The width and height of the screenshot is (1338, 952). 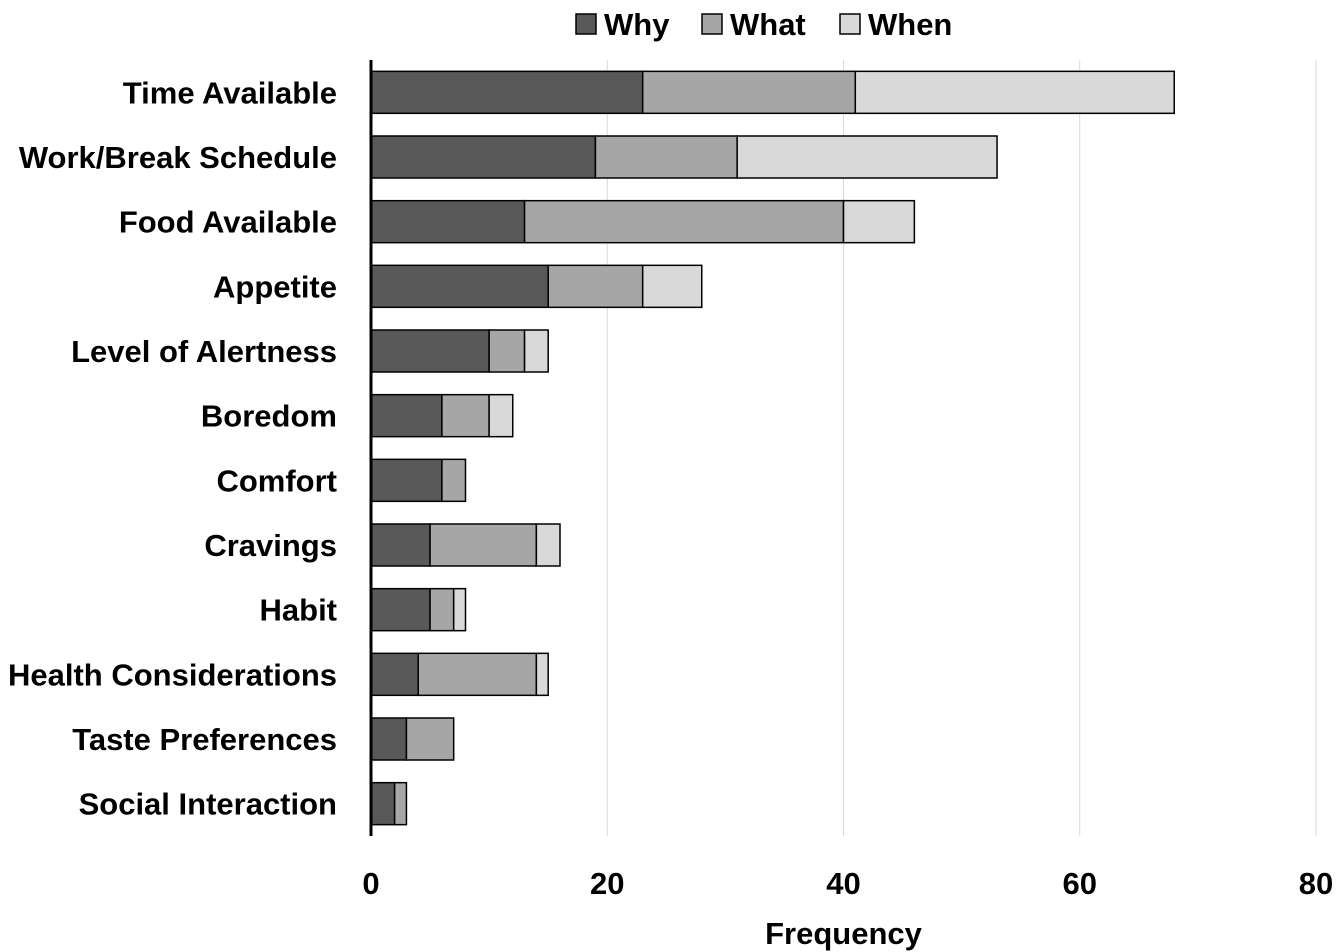 I want to click on x-axis-title: Frequency, so click(x=844, y=933).